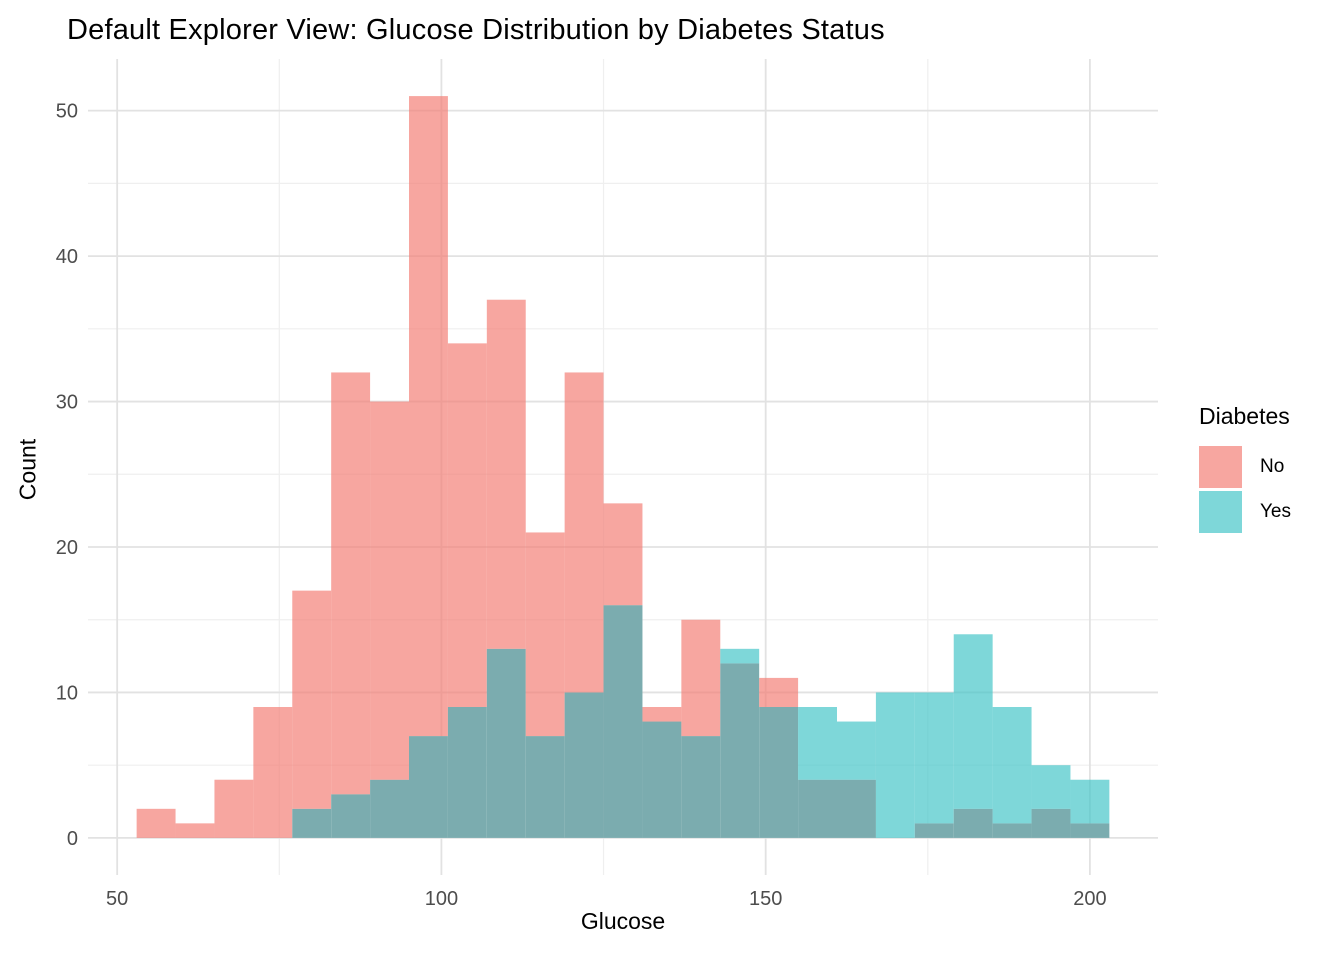 Image resolution: width=1344 pixels, height=960 pixels. What do you see at coordinates (441, 899) in the screenshot?
I see `svg-text: 100` at bounding box center [441, 899].